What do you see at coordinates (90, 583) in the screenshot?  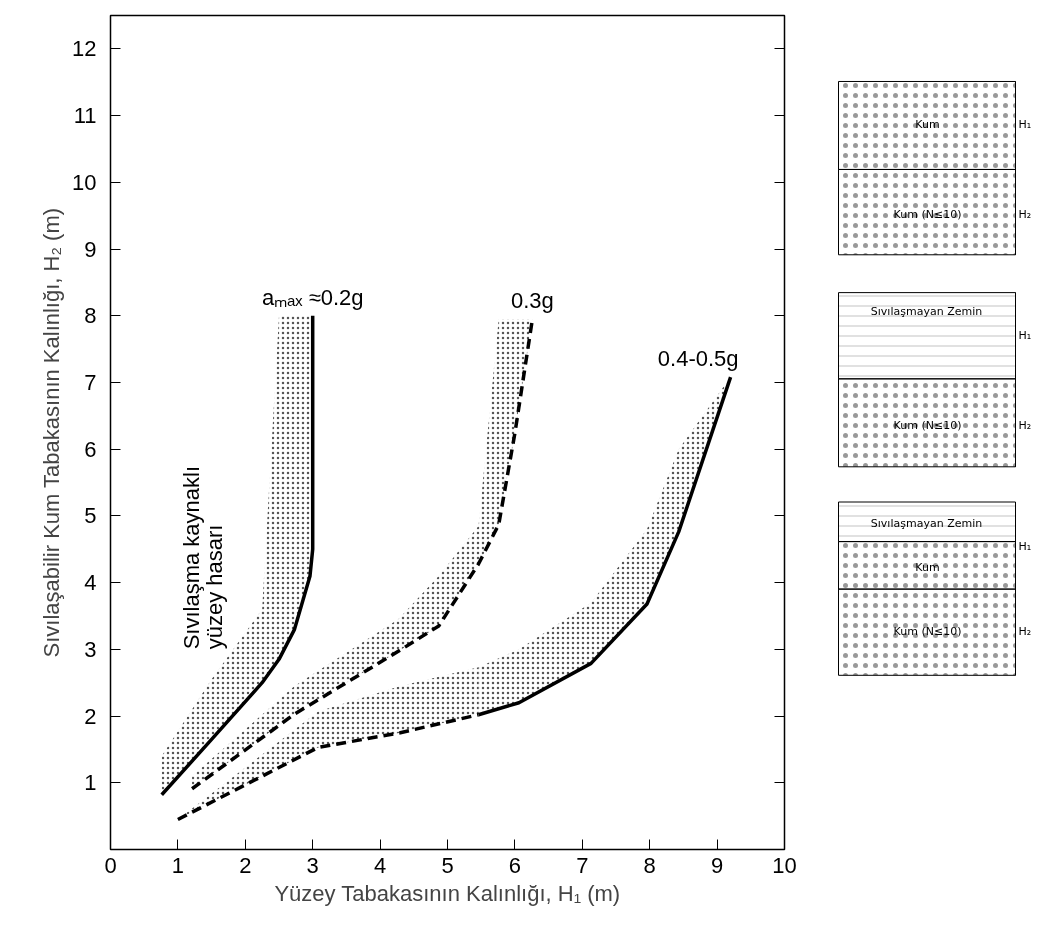 I see `y-tick-label: 4` at bounding box center [90, 583].